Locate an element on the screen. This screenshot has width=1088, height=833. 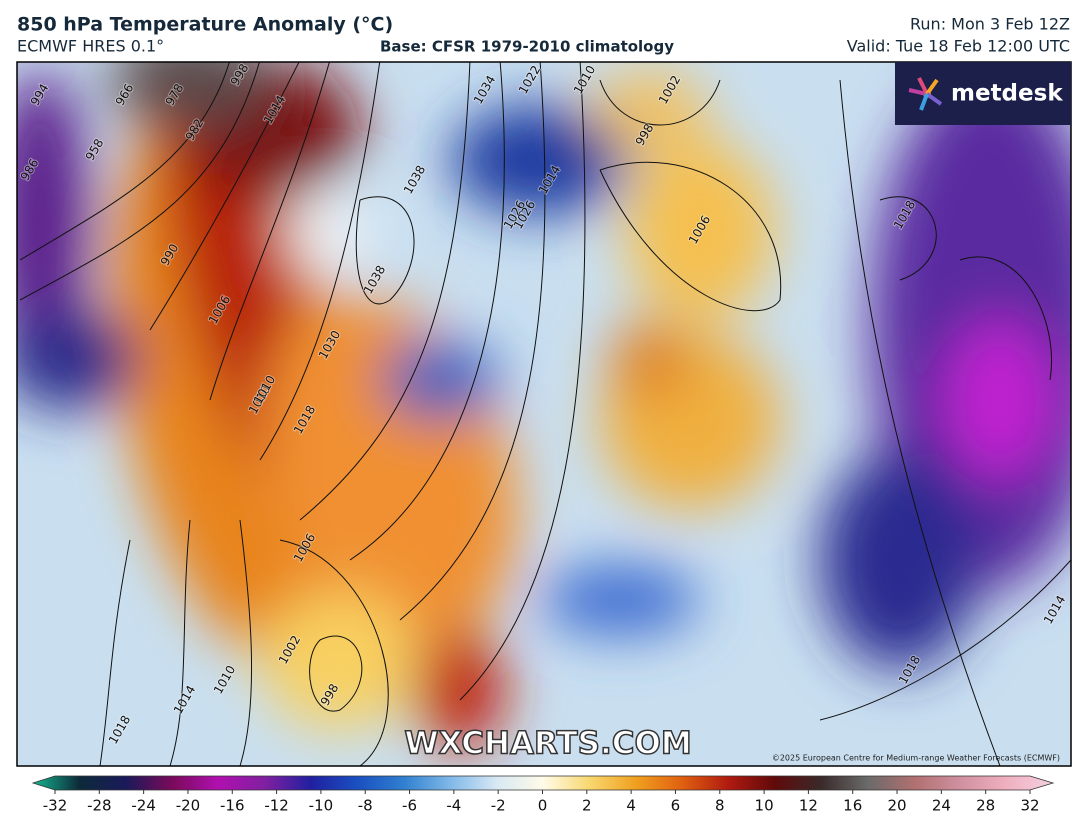
valid: Valid: Tue 18 Feb 12:00 UTC is located at coordinates (958, 46).